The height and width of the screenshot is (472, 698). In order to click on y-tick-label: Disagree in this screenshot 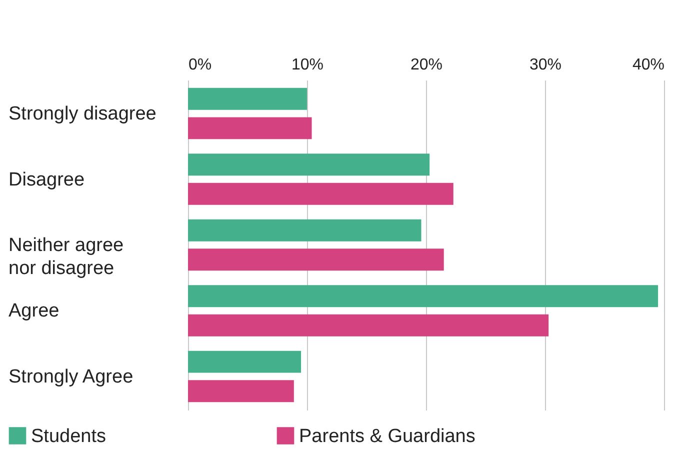, I will do `click(46, 179)`.